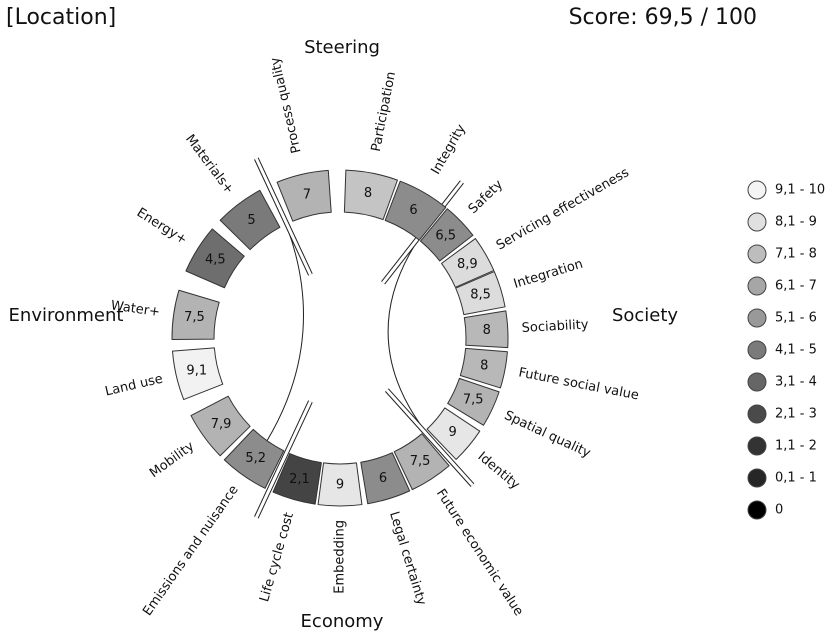  What do you see at coordinates (796, 382) in the screenshot?
I see `legend-label: 3,1 - 4` at bounding box center [796, 382].